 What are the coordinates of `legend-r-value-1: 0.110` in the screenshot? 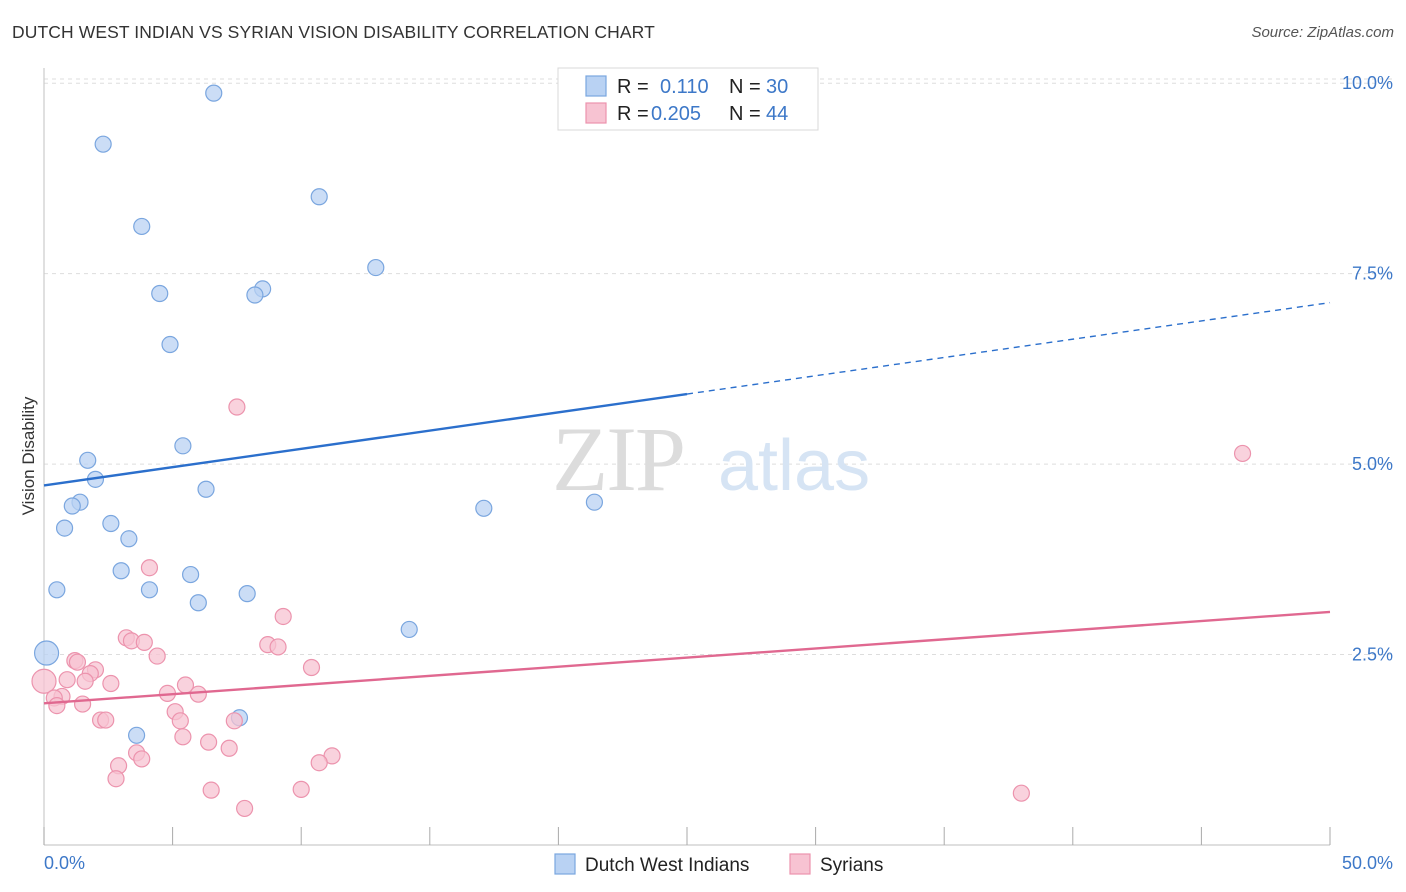 It's located at (684, 87).